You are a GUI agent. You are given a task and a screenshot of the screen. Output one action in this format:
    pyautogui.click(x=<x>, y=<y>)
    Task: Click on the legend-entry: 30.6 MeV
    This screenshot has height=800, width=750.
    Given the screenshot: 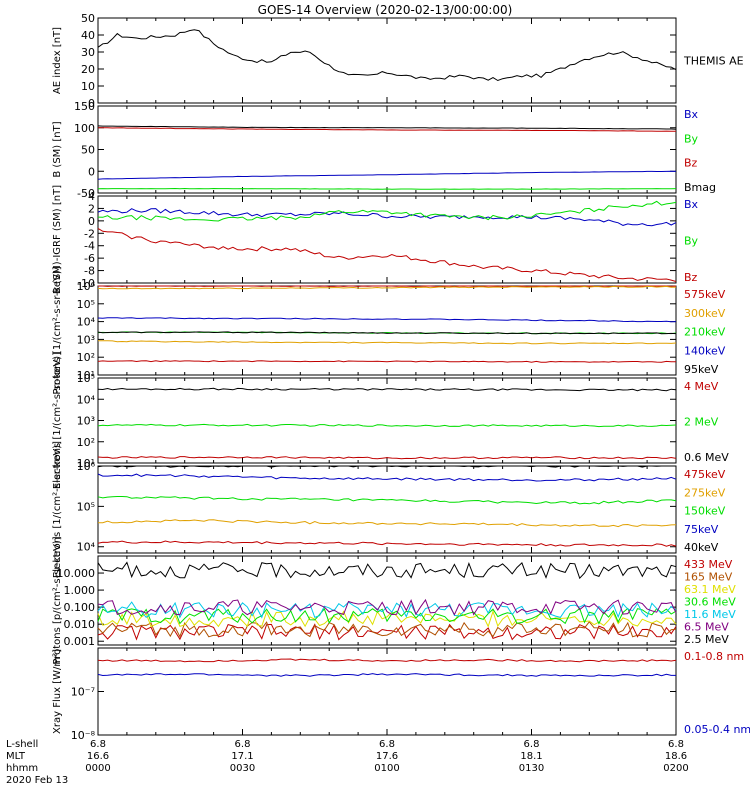 What is the action you would take?
    pyautogui.click(x=710, y=602)
    